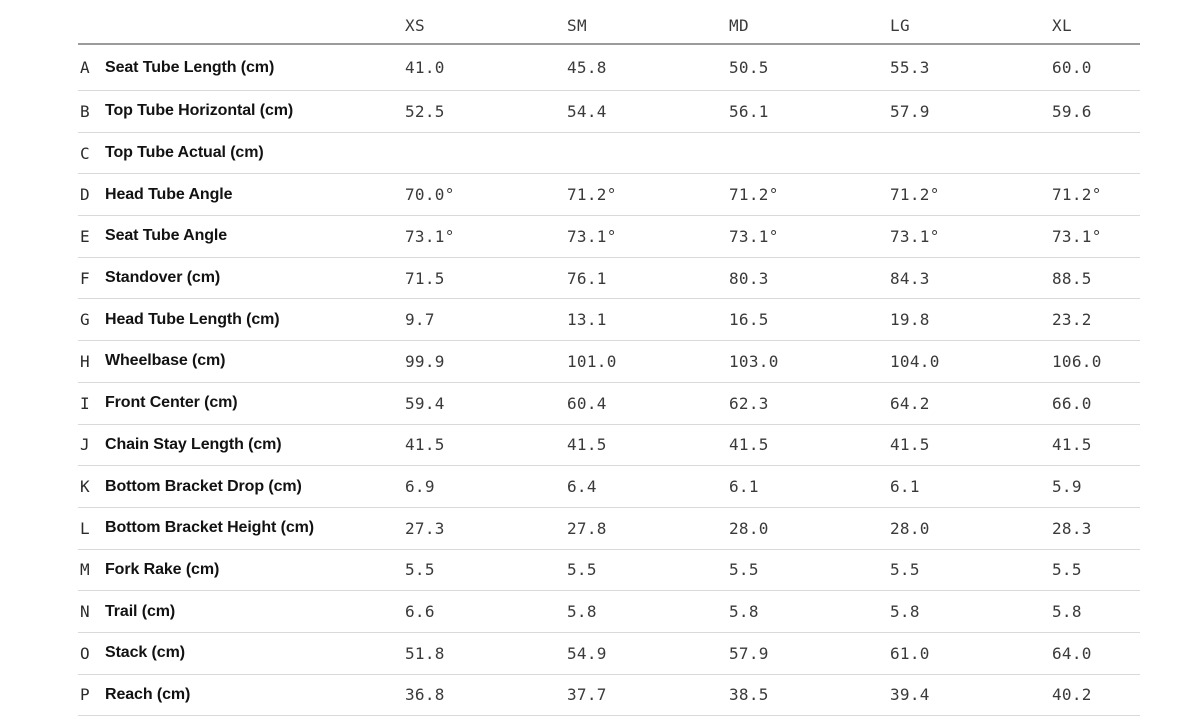 The height and width of the screenshot is (720, 1200). I want to click on cell-value-xl: 28.3, so click(1072, 528).